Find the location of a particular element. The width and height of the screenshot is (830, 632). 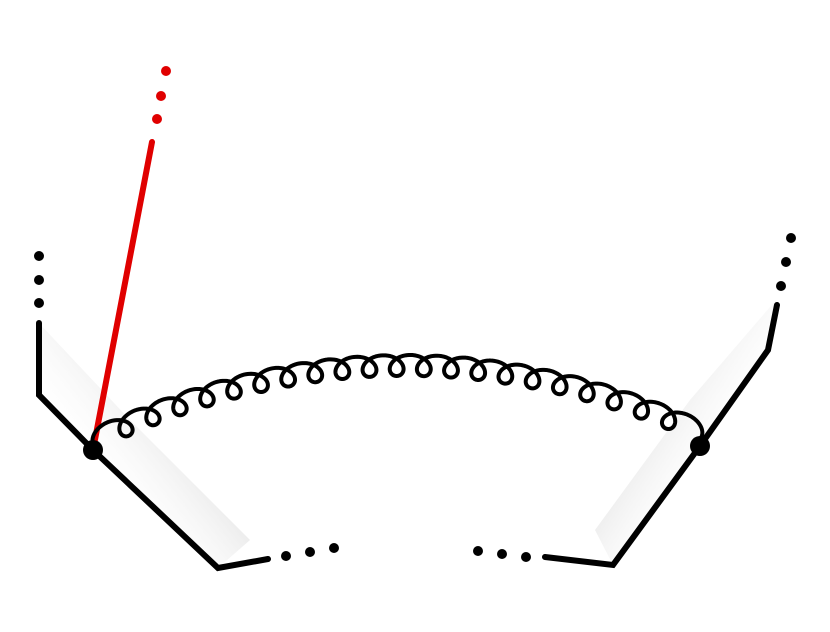

left-shade is located at coordinates (144, 445).